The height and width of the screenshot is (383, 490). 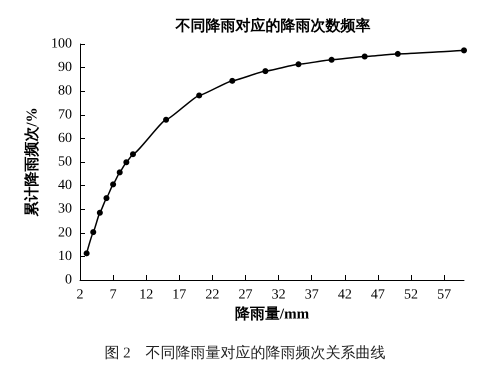 What do you see at coordinates (345, 295) in the screenshot?
I see `x-tick-label: 42` at bounding box center [345, 295].